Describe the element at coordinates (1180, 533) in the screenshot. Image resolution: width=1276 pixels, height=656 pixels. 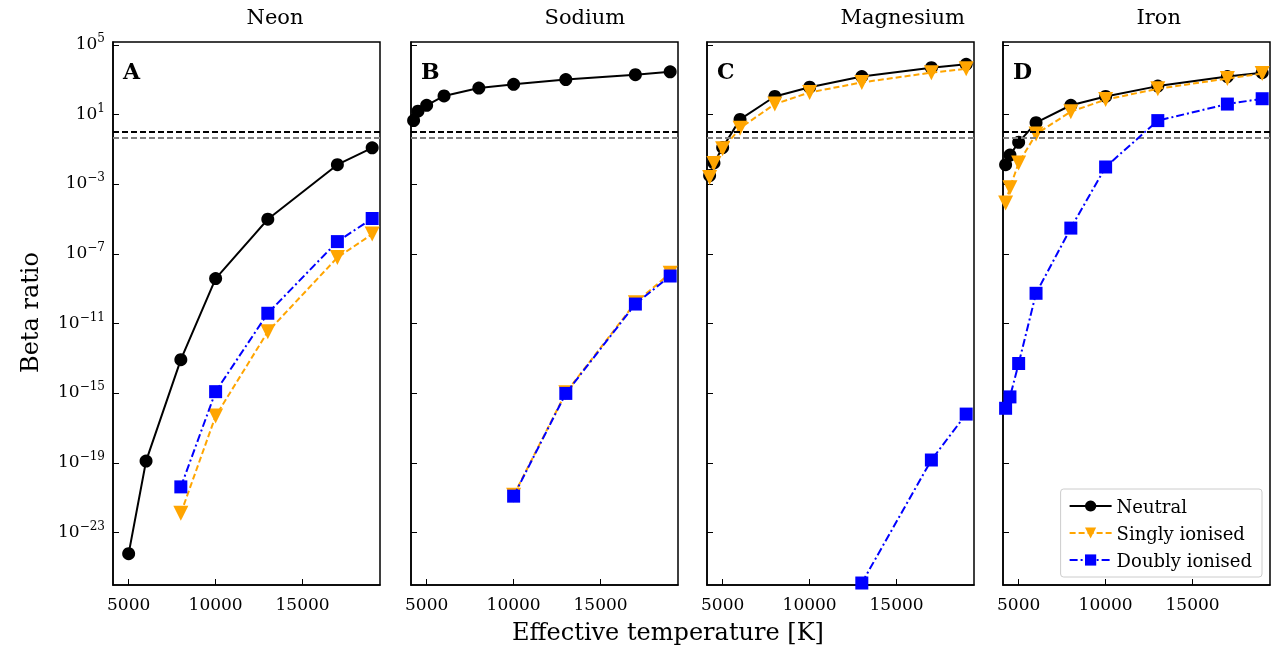
I see `legend-label: Singly ionised` at that location.